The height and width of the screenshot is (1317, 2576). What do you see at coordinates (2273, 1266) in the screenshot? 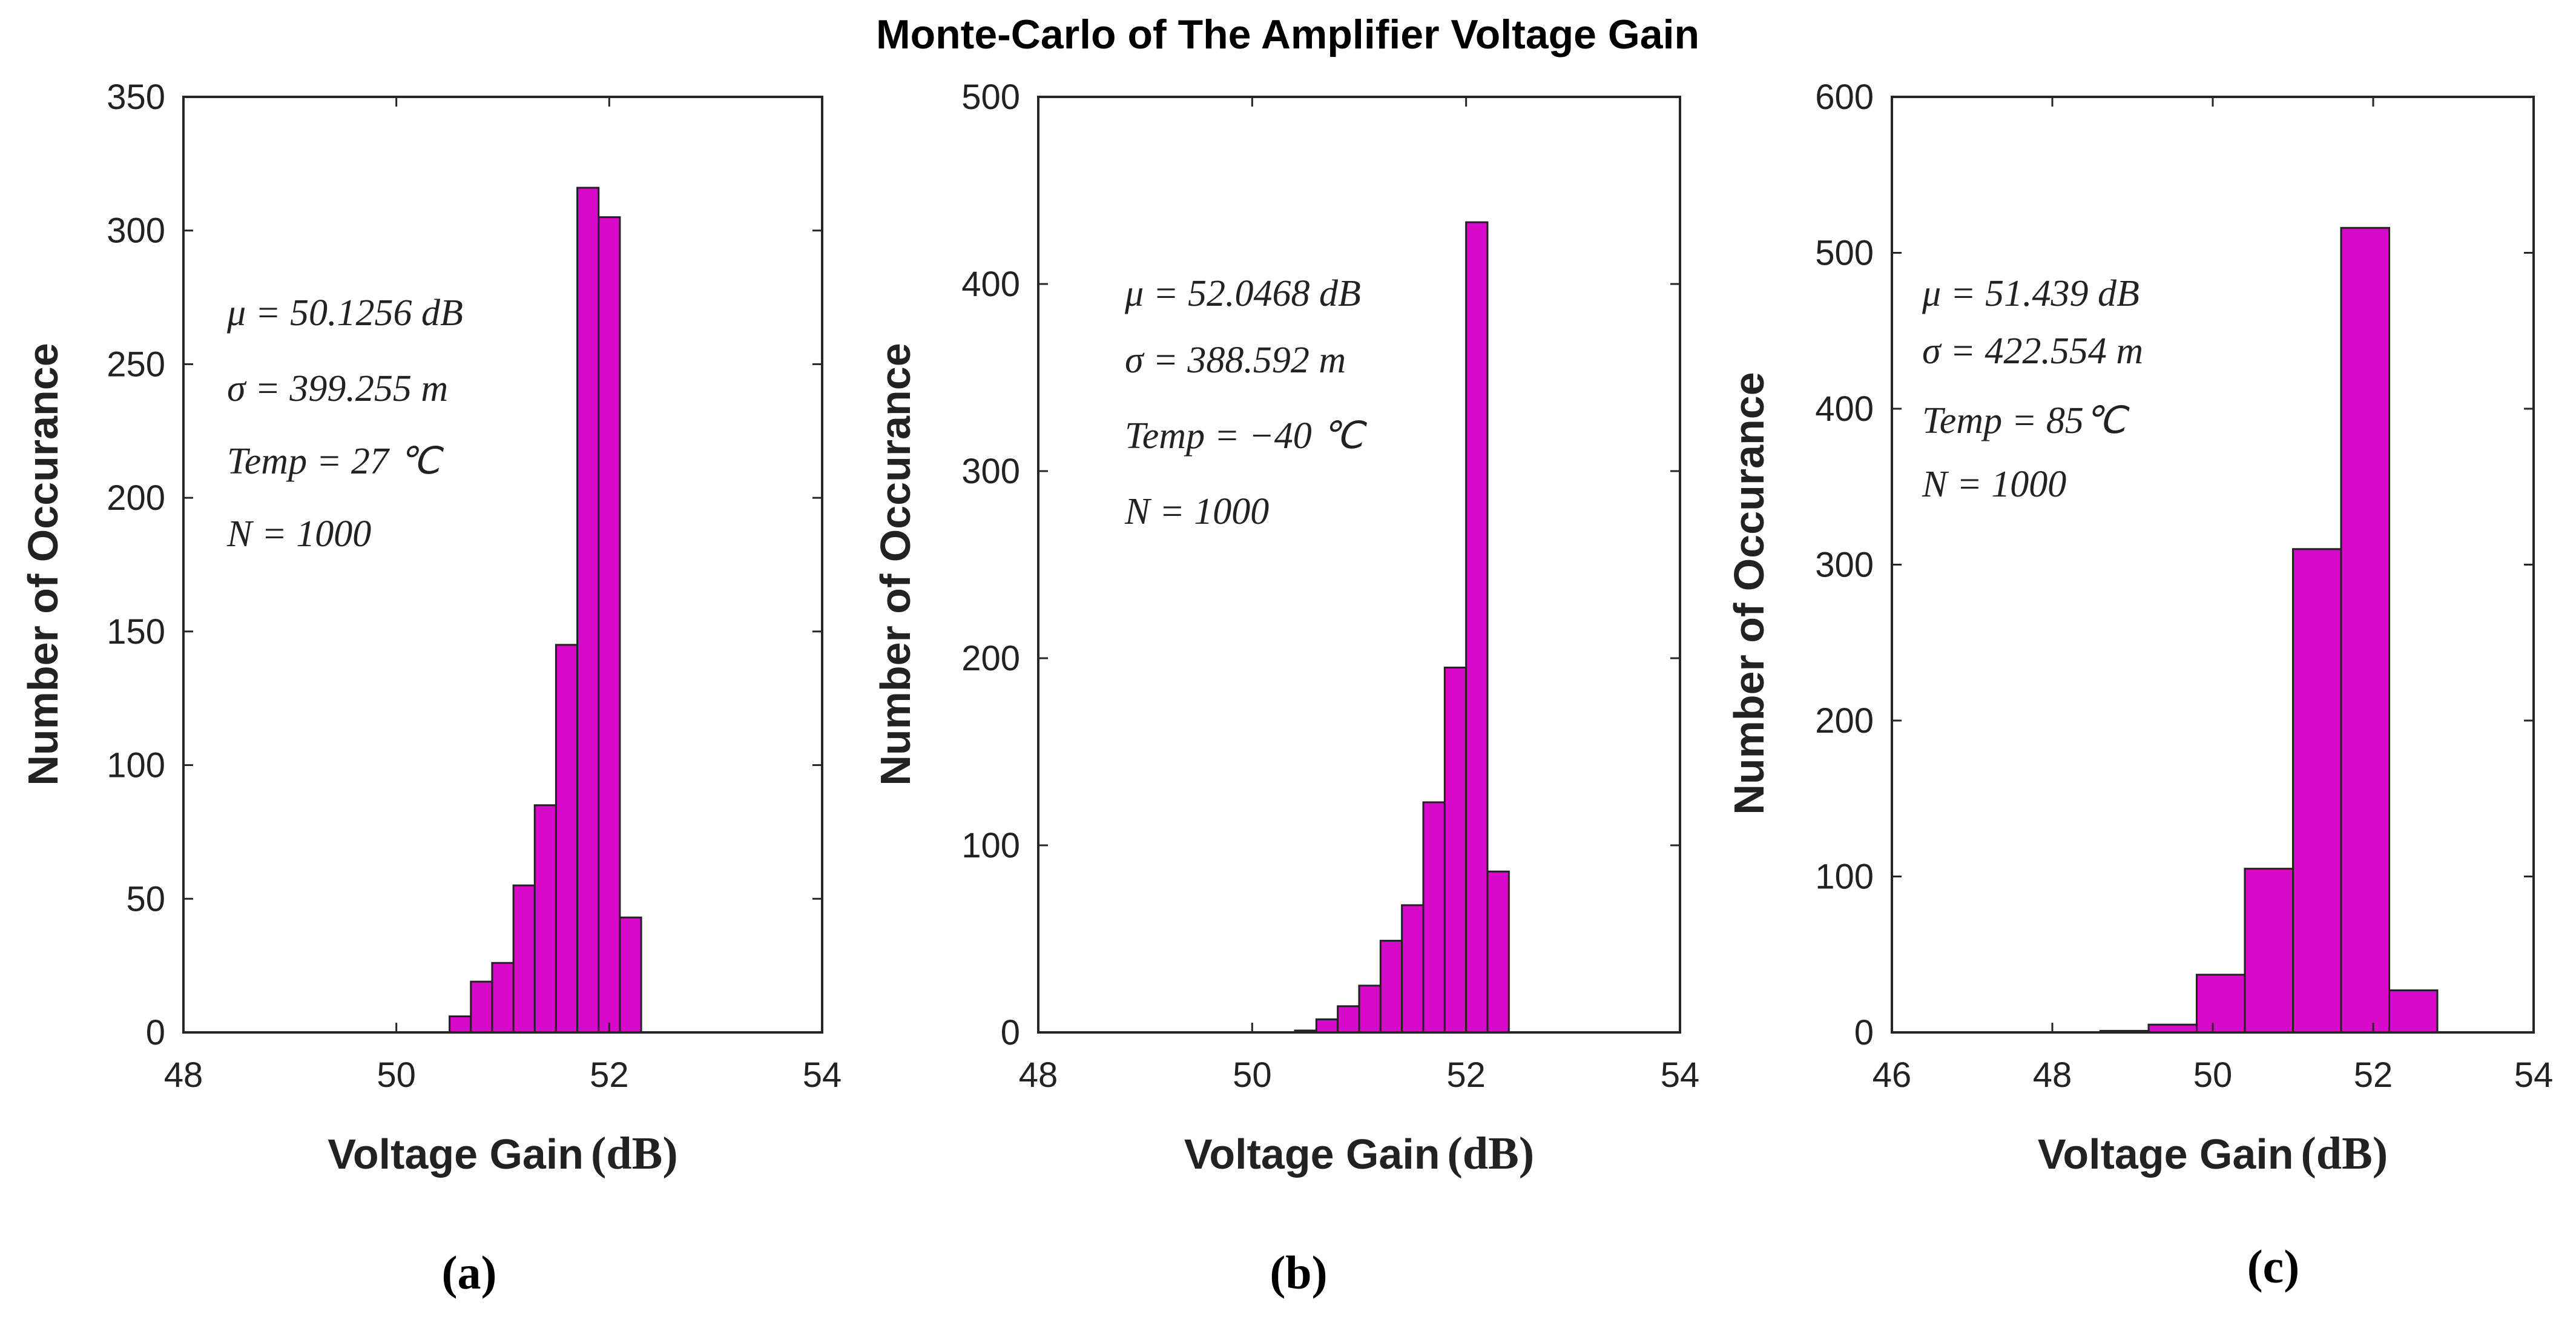
I see `panel-label: (c)` at bounding box center [2273, 1266].